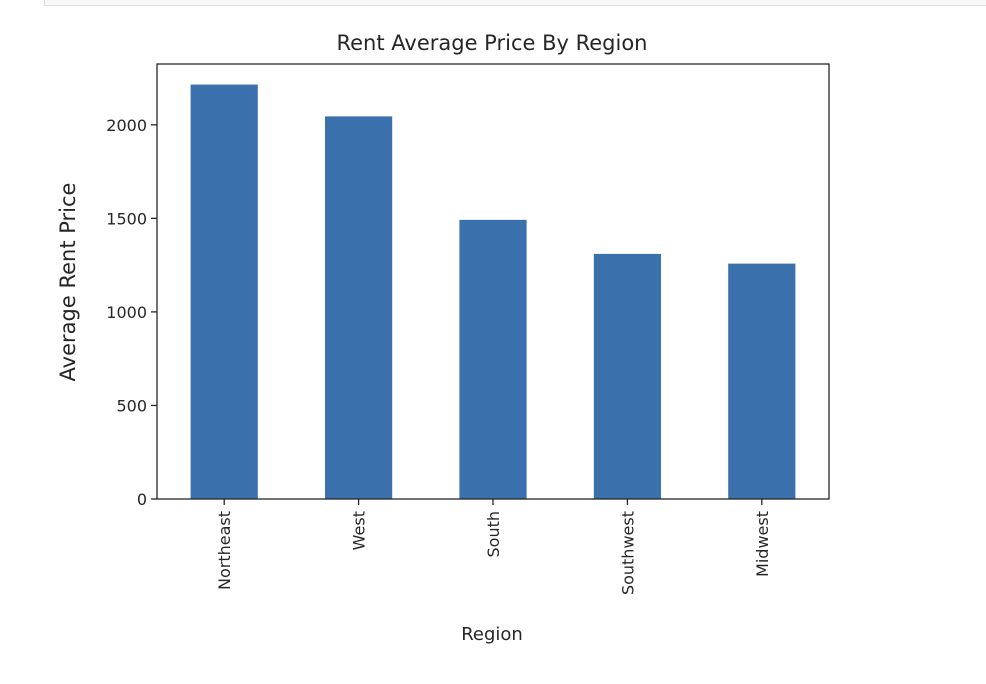  Describe the element at coordinates (359, 530) in the screenshot. I see `x-tick-label-west: West` at that location.